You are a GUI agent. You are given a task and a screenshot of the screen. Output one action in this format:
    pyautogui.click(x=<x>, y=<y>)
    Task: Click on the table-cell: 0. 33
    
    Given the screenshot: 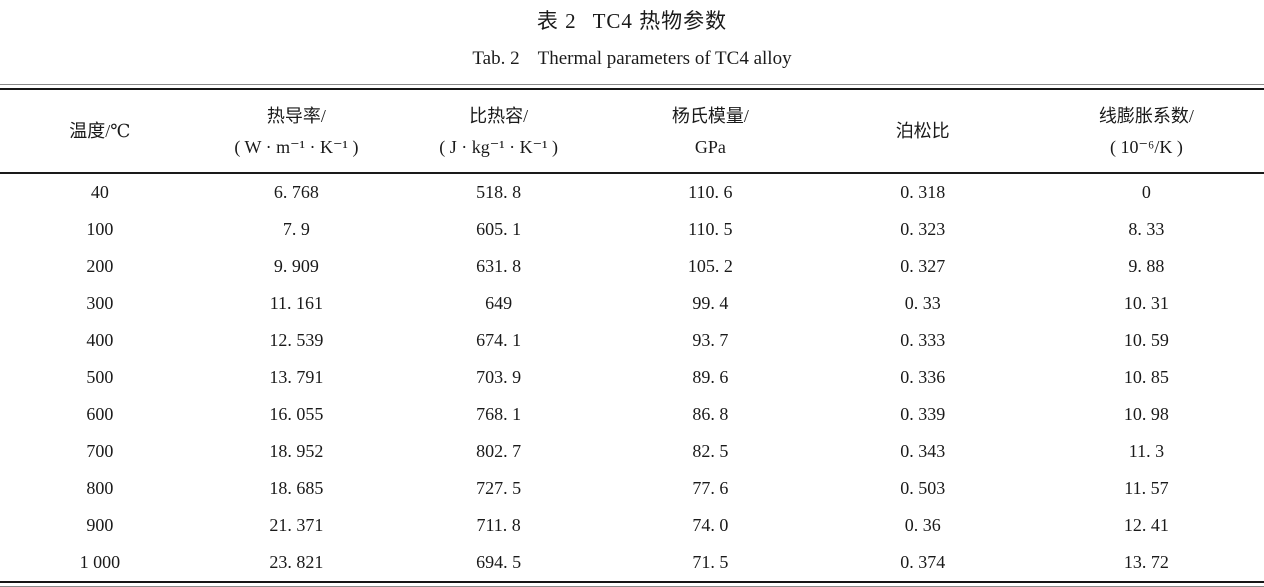 What is the action you would take?
    pyautogui.click(x=922, y=303)
    